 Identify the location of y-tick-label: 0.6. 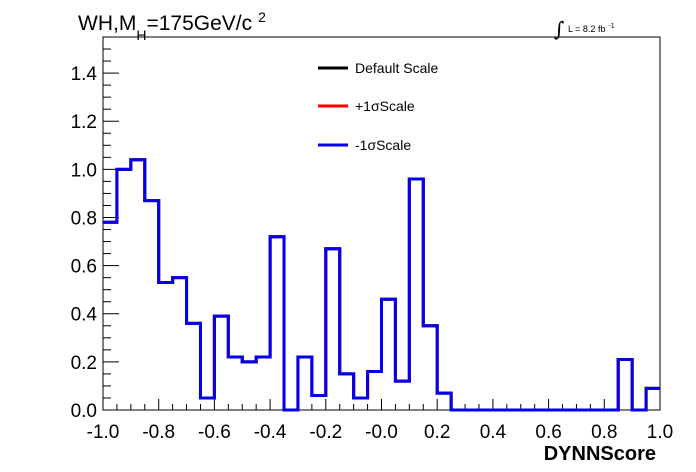
(84, 267).